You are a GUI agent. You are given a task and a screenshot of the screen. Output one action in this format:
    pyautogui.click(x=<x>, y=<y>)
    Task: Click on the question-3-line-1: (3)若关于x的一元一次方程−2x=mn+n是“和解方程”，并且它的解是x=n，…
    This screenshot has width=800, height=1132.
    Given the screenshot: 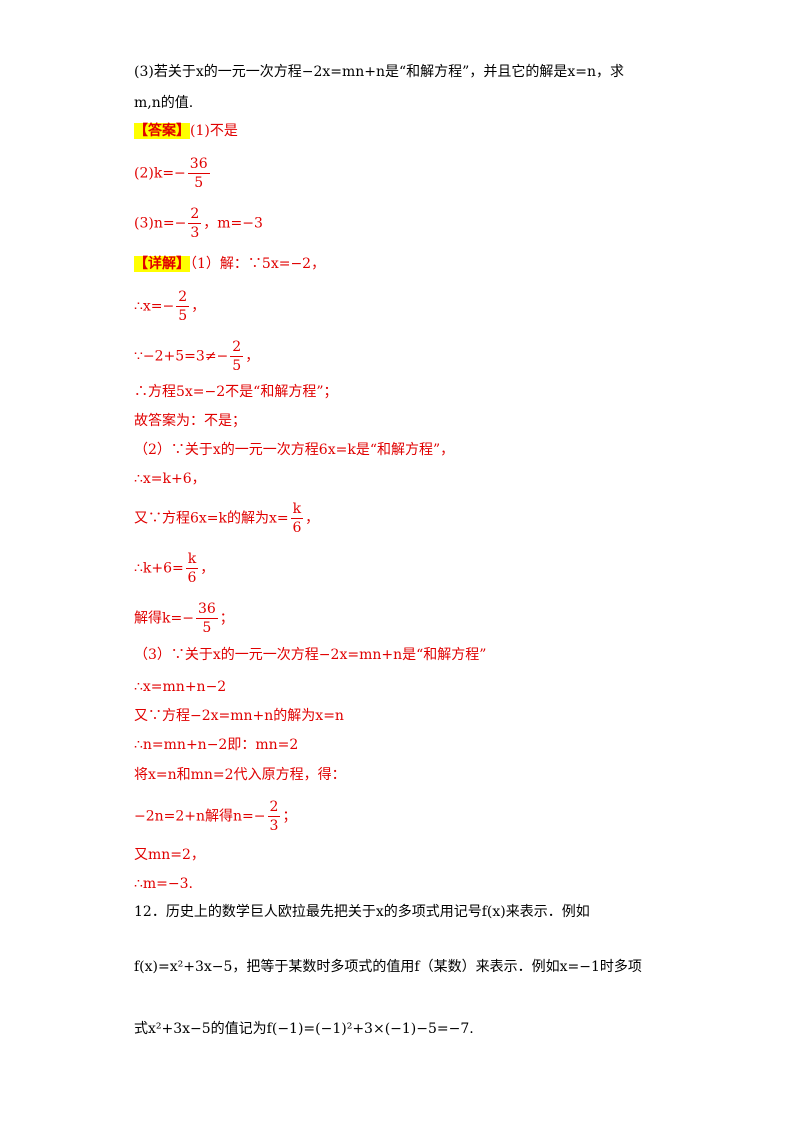 What is the action you would take?
    pyautogui.click(x=379, y=72)
    